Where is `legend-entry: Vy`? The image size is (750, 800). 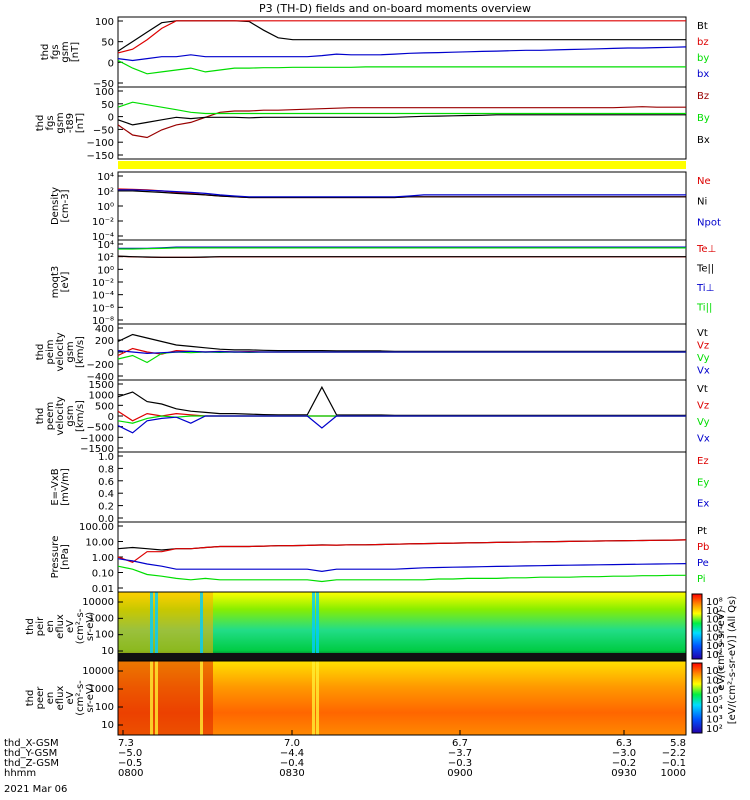
legend-entry: Vy is located at coordinates (703, 358).